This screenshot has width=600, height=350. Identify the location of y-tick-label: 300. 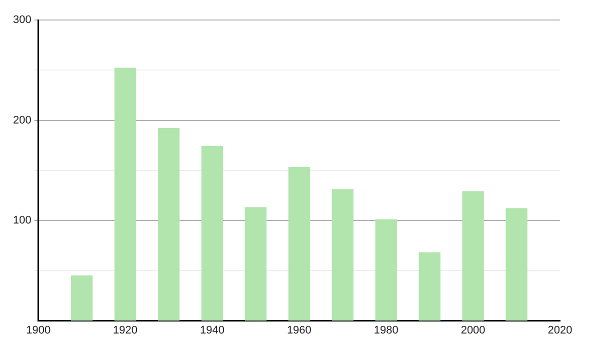
(22, 20).